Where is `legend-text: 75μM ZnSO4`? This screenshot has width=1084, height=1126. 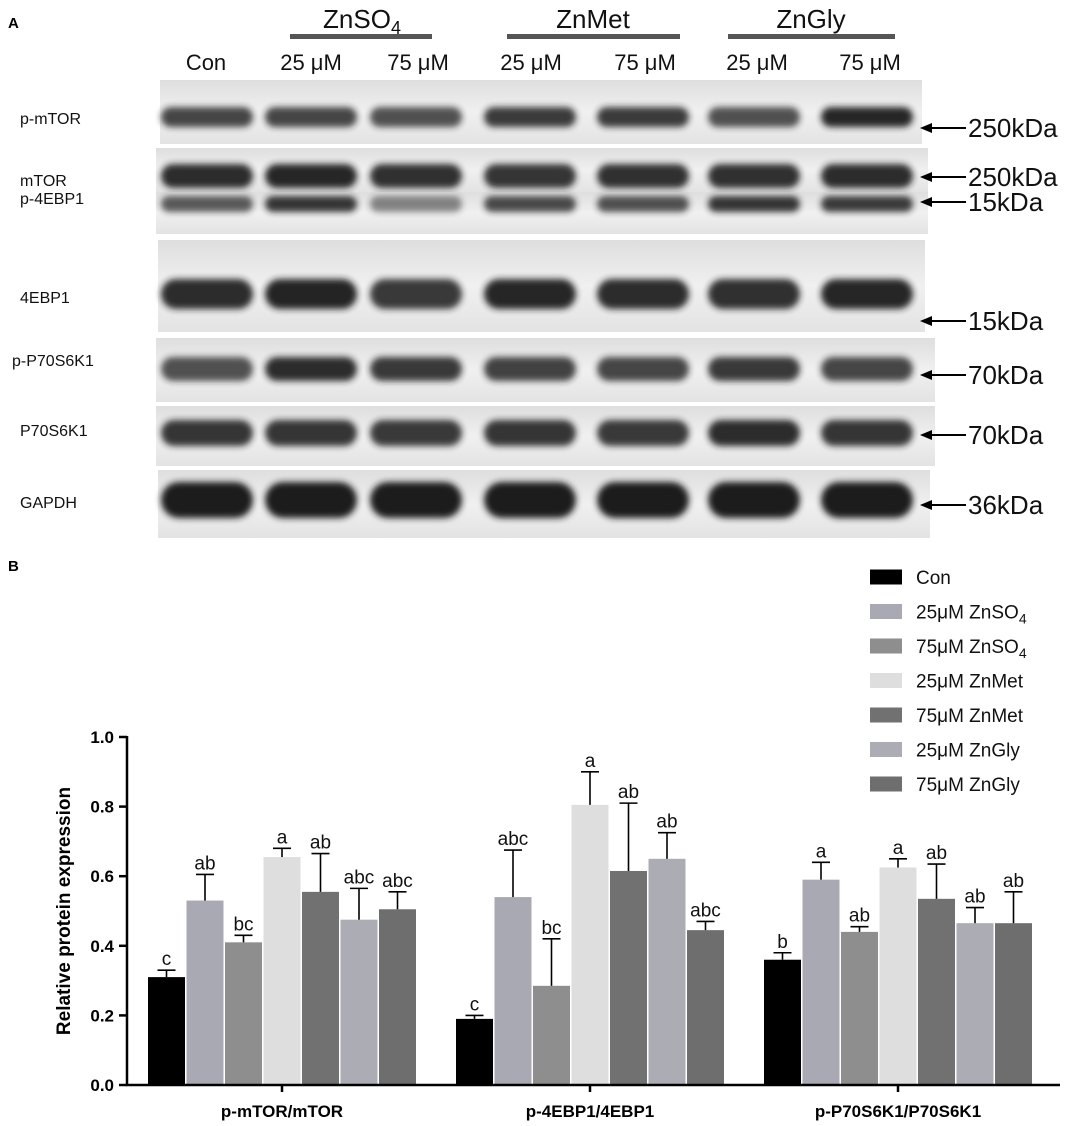
legend-text: 75μM ZnSO4 is located at coordinates (971, 649).